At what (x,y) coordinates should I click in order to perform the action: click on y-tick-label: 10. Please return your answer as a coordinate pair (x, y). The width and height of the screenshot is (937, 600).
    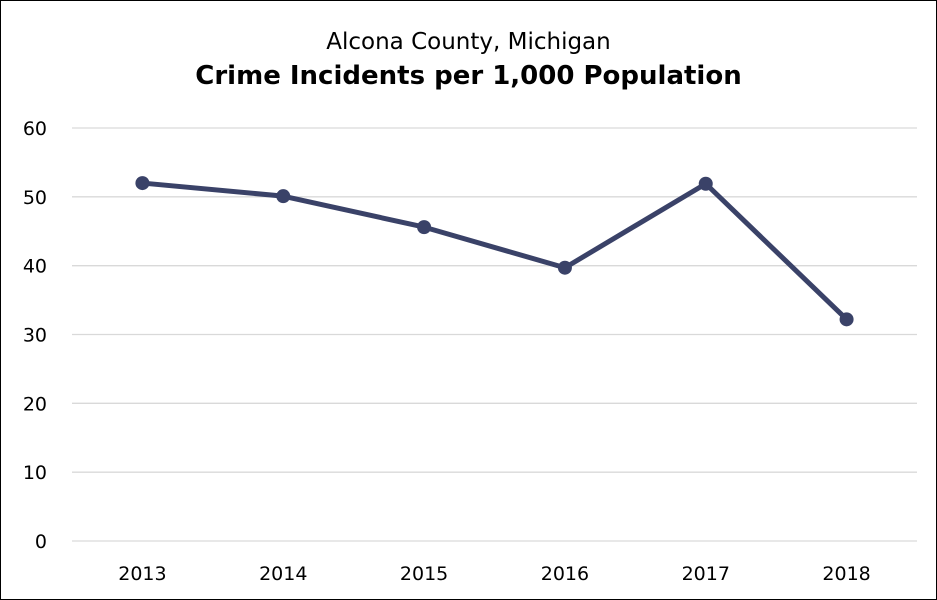
    Looking at the image, I should click on (35, 473).